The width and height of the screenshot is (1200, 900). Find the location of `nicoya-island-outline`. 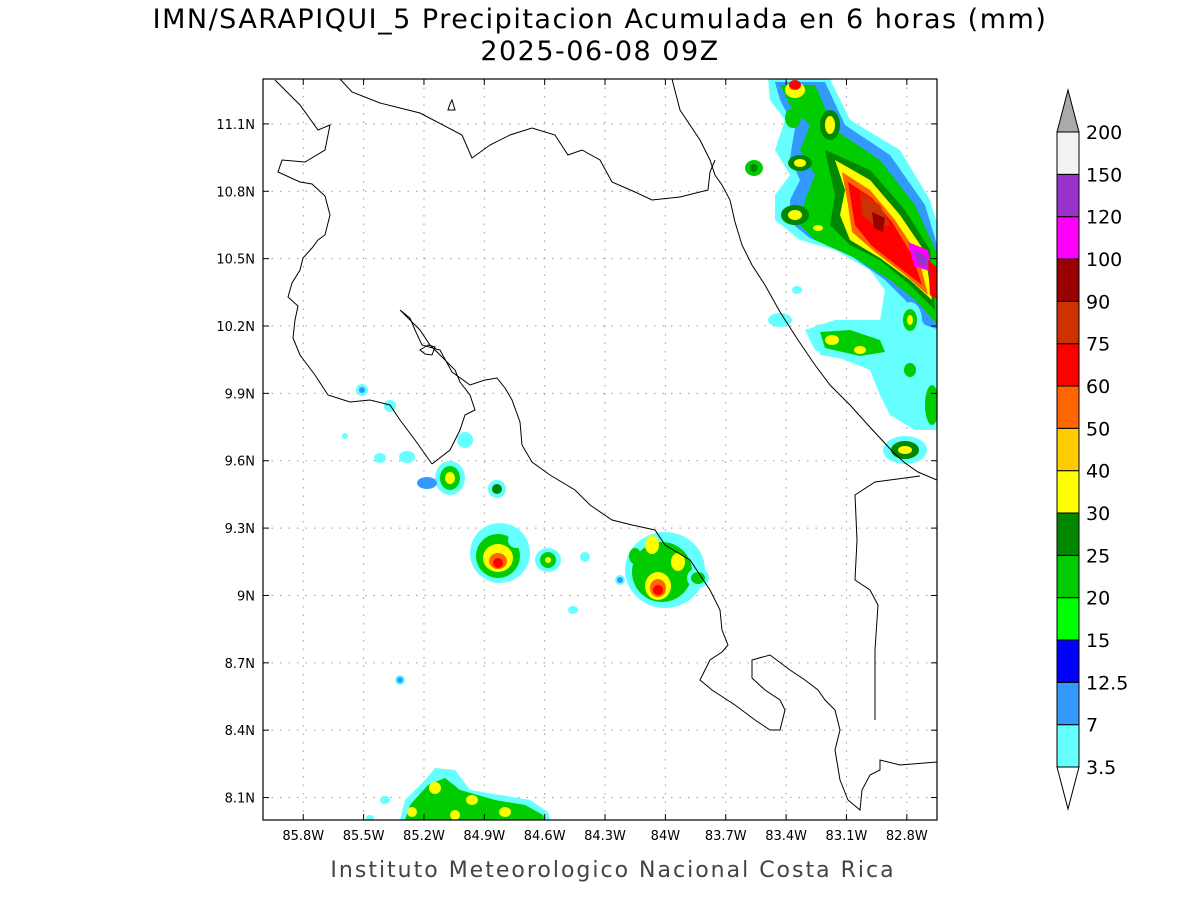

nicoya-island-outline is located at coordinates (427, 350).